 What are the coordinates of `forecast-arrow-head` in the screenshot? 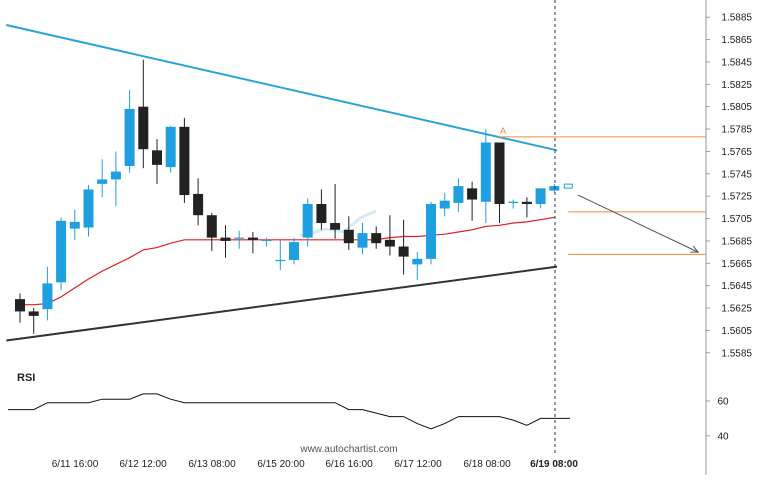 It's located at (695, 249).